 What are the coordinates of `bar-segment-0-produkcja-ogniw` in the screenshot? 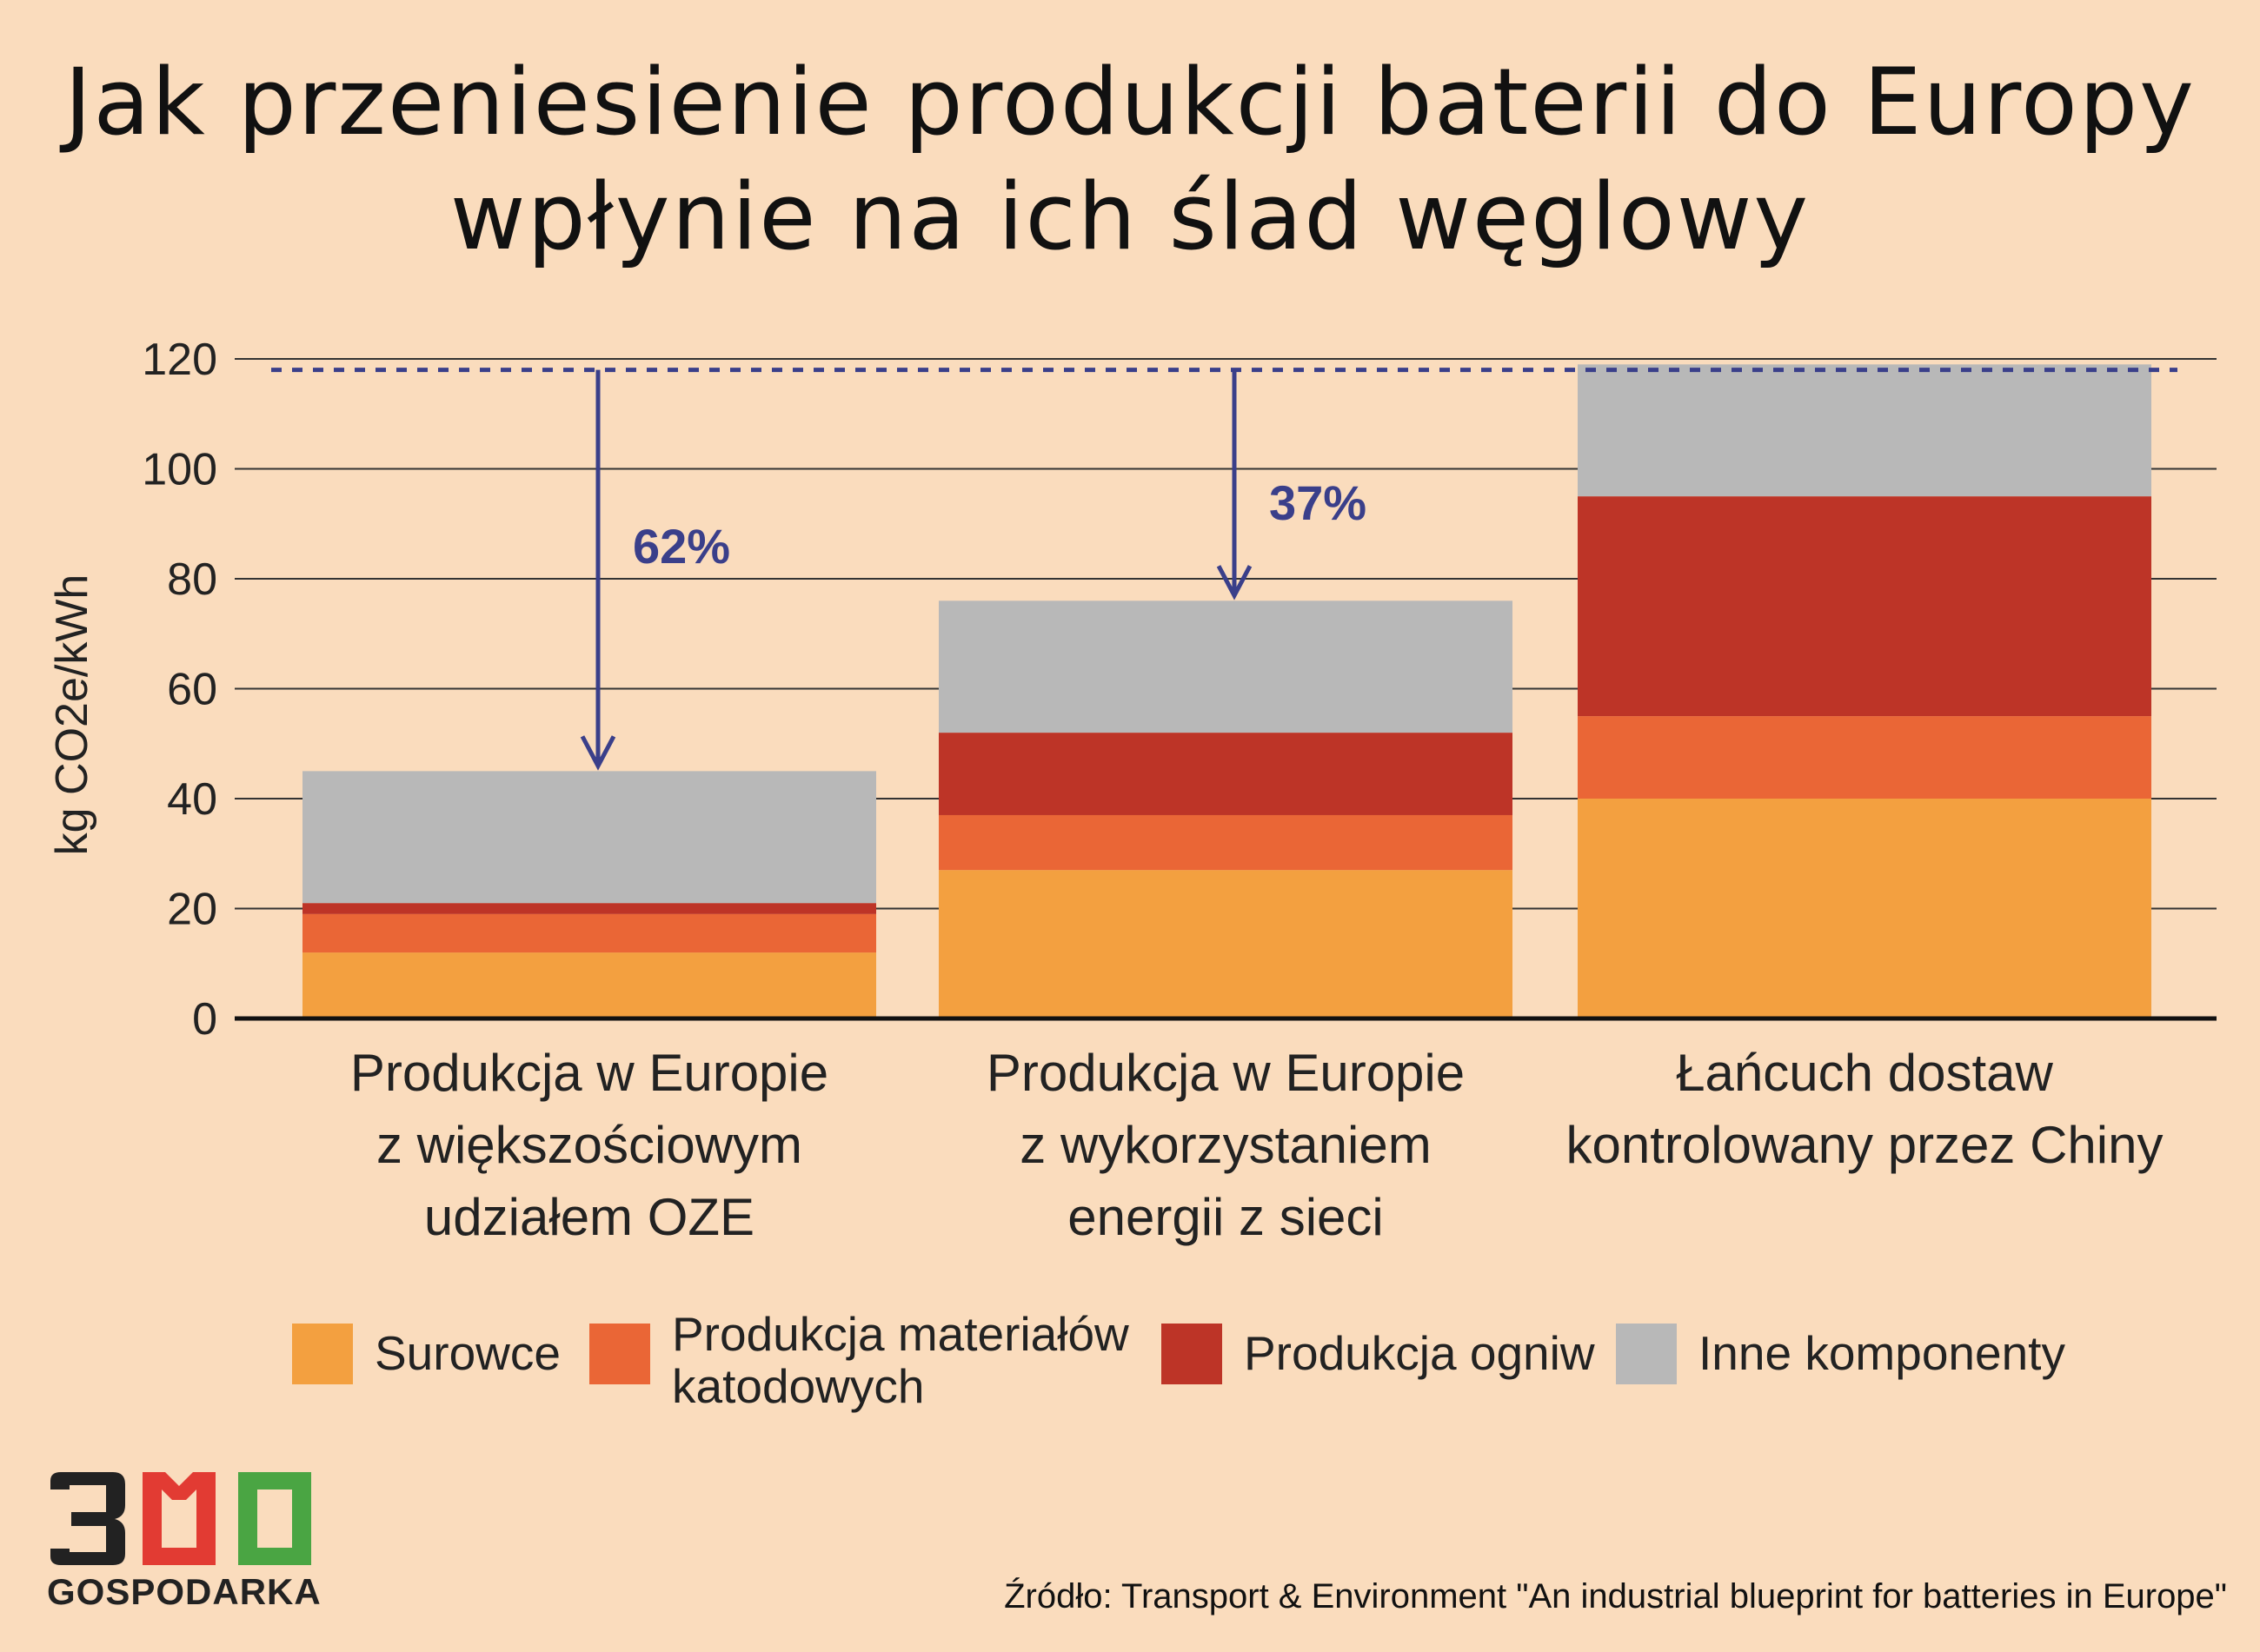 It's located at (589, 909).